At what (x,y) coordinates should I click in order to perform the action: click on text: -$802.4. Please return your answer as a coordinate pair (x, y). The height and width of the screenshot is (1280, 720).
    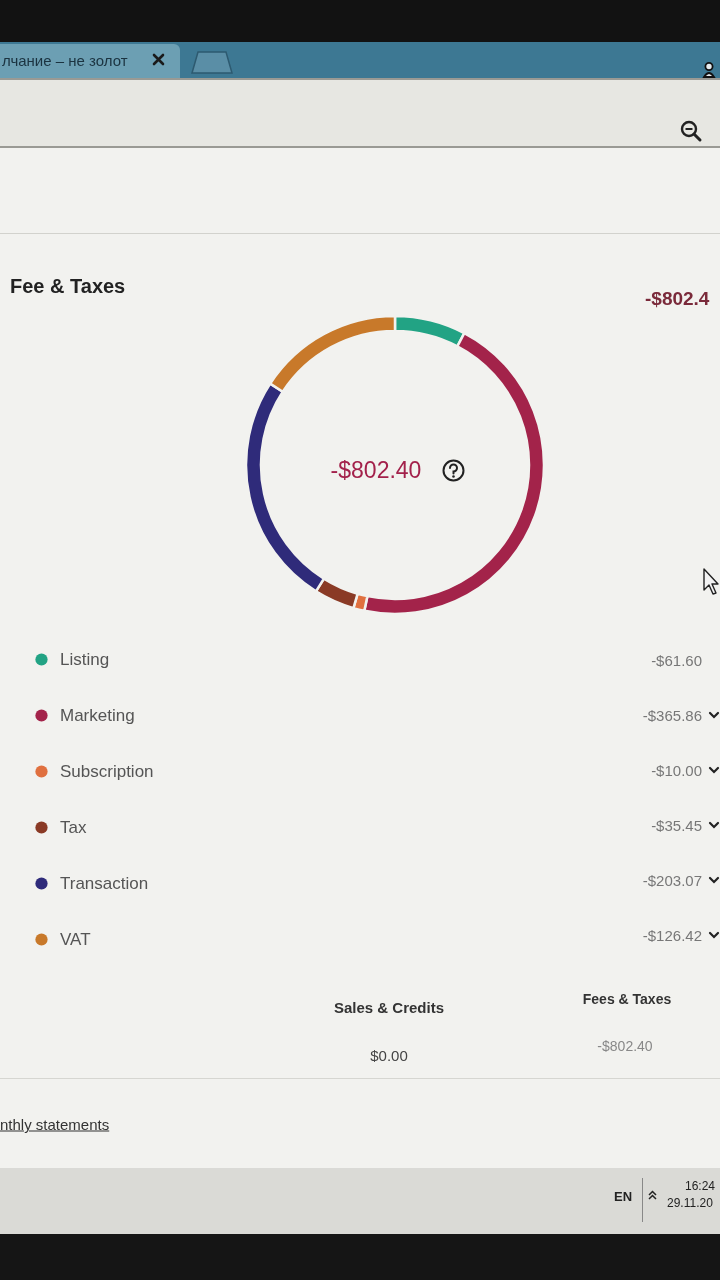
    Looking at the image, I should click on (677, 298).